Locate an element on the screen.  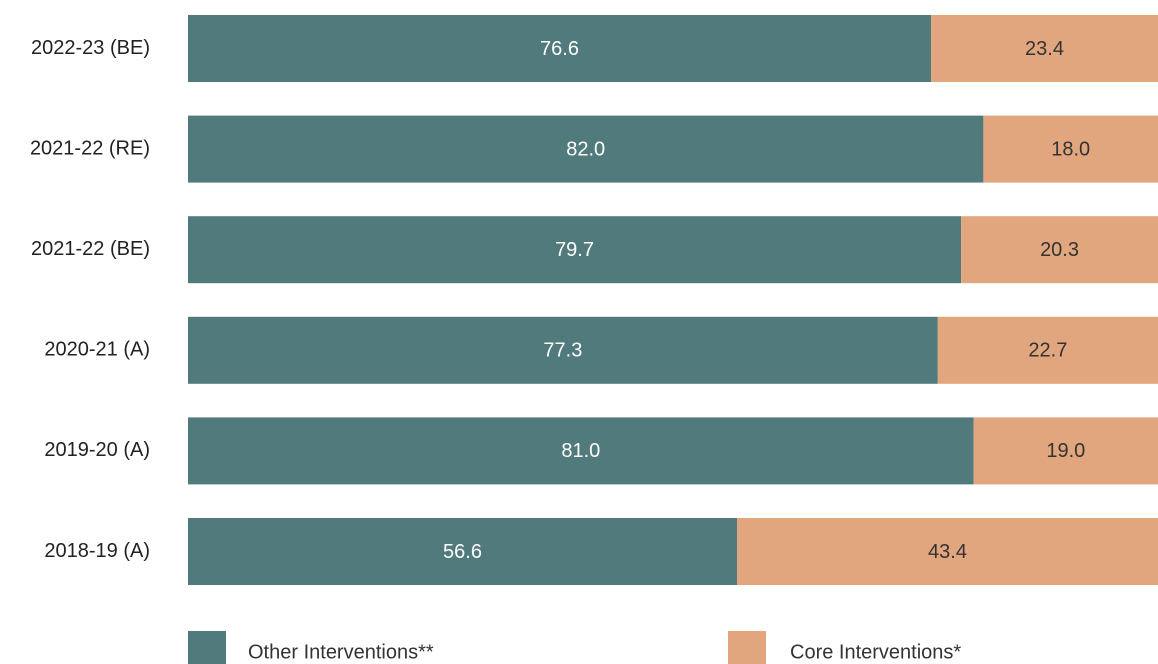
legend: Other Interventions** Core Interventions* is located at coordinates (574, 647).